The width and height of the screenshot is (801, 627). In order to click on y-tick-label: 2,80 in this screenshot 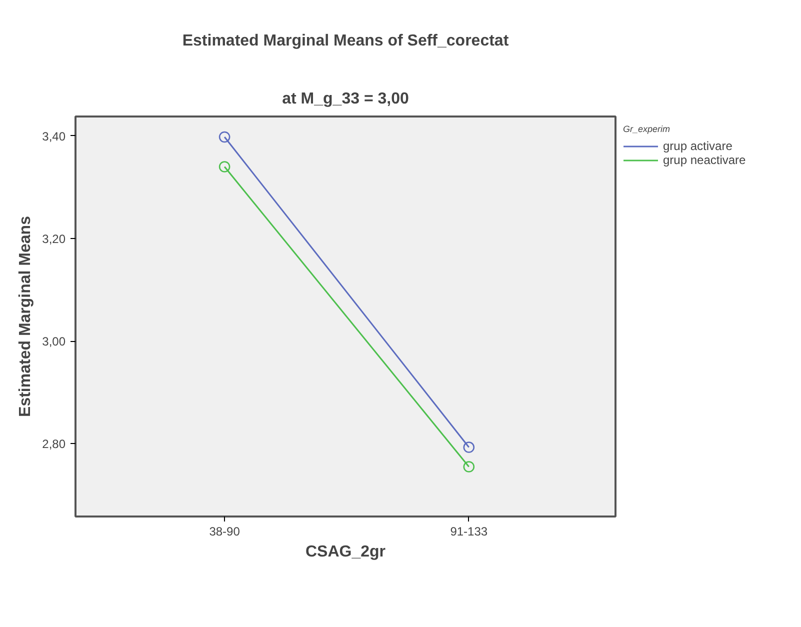, I will do `click(54, 444)`.